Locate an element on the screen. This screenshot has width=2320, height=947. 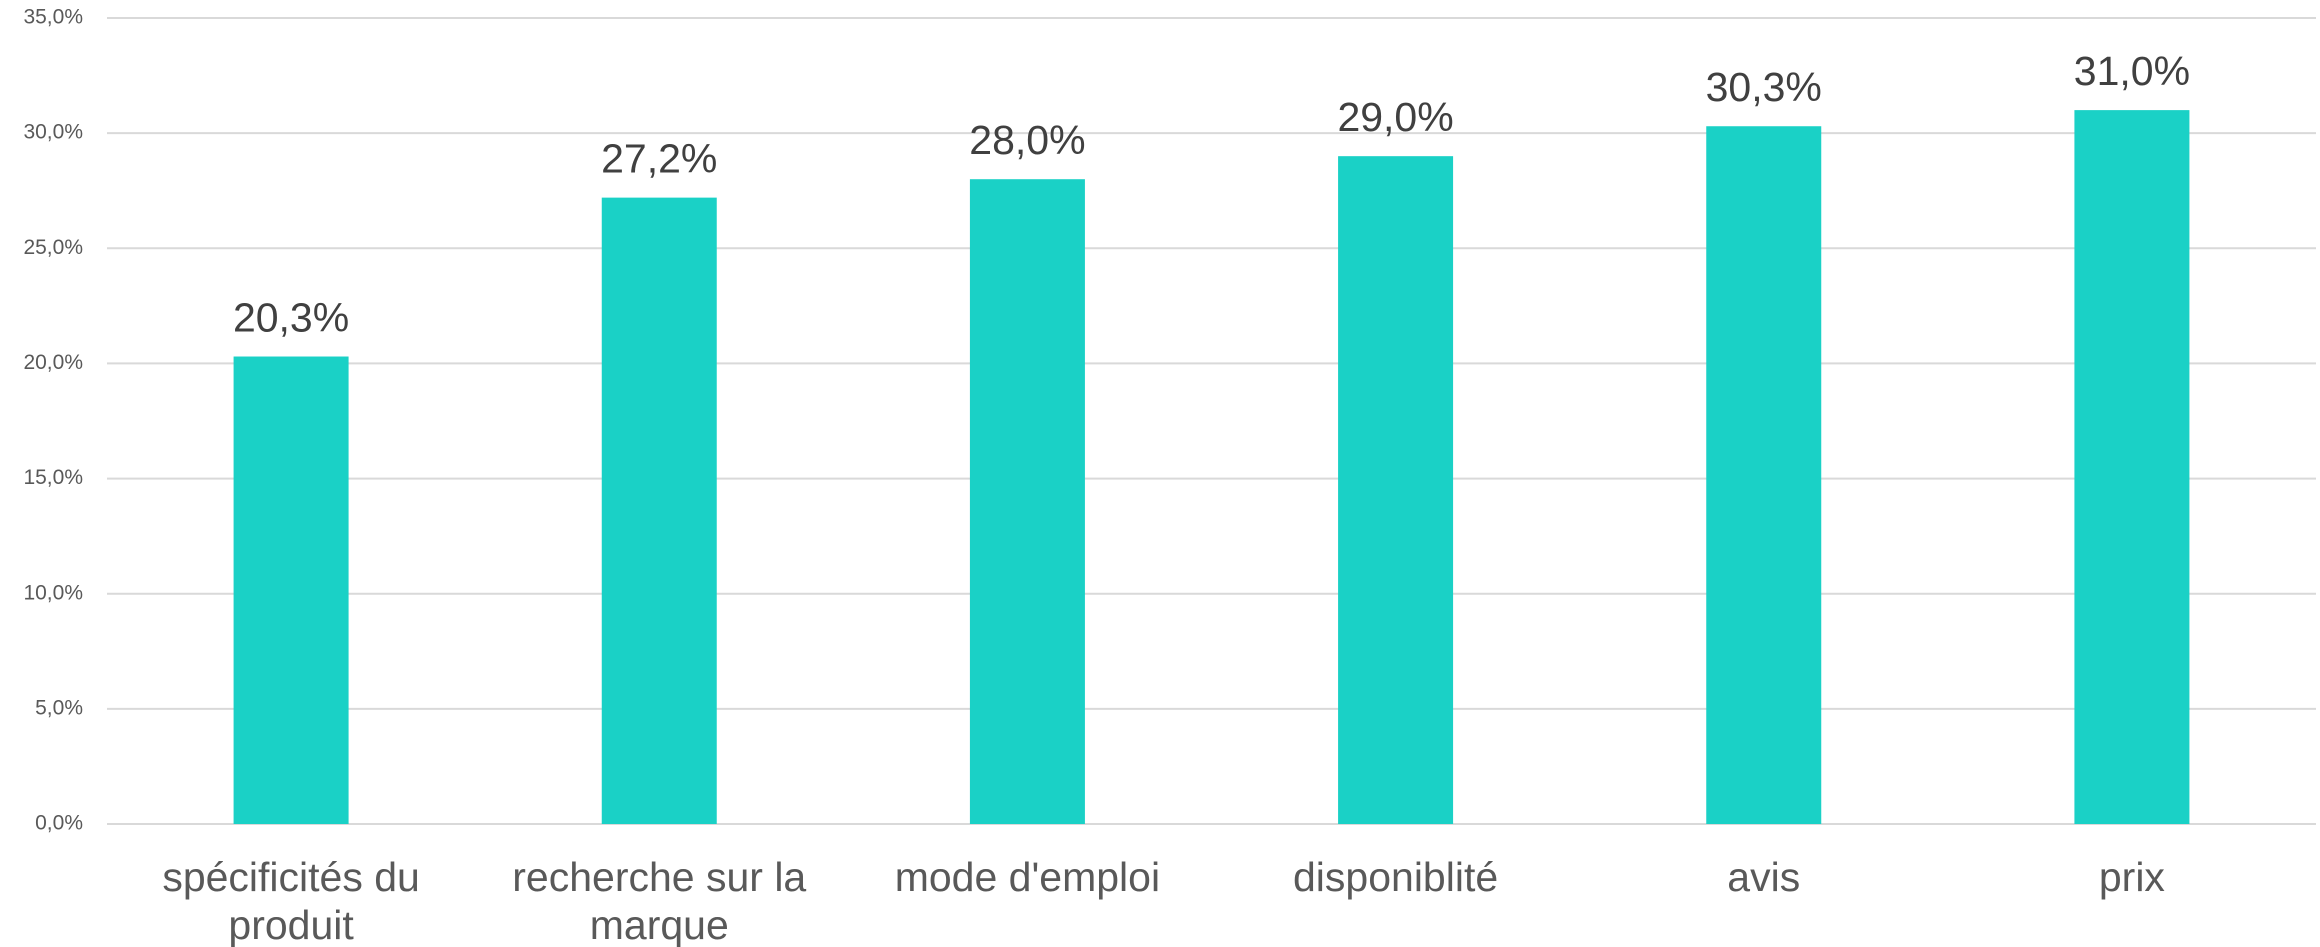
y-tick-label: 20,0% is located at coordinates (53, 362).